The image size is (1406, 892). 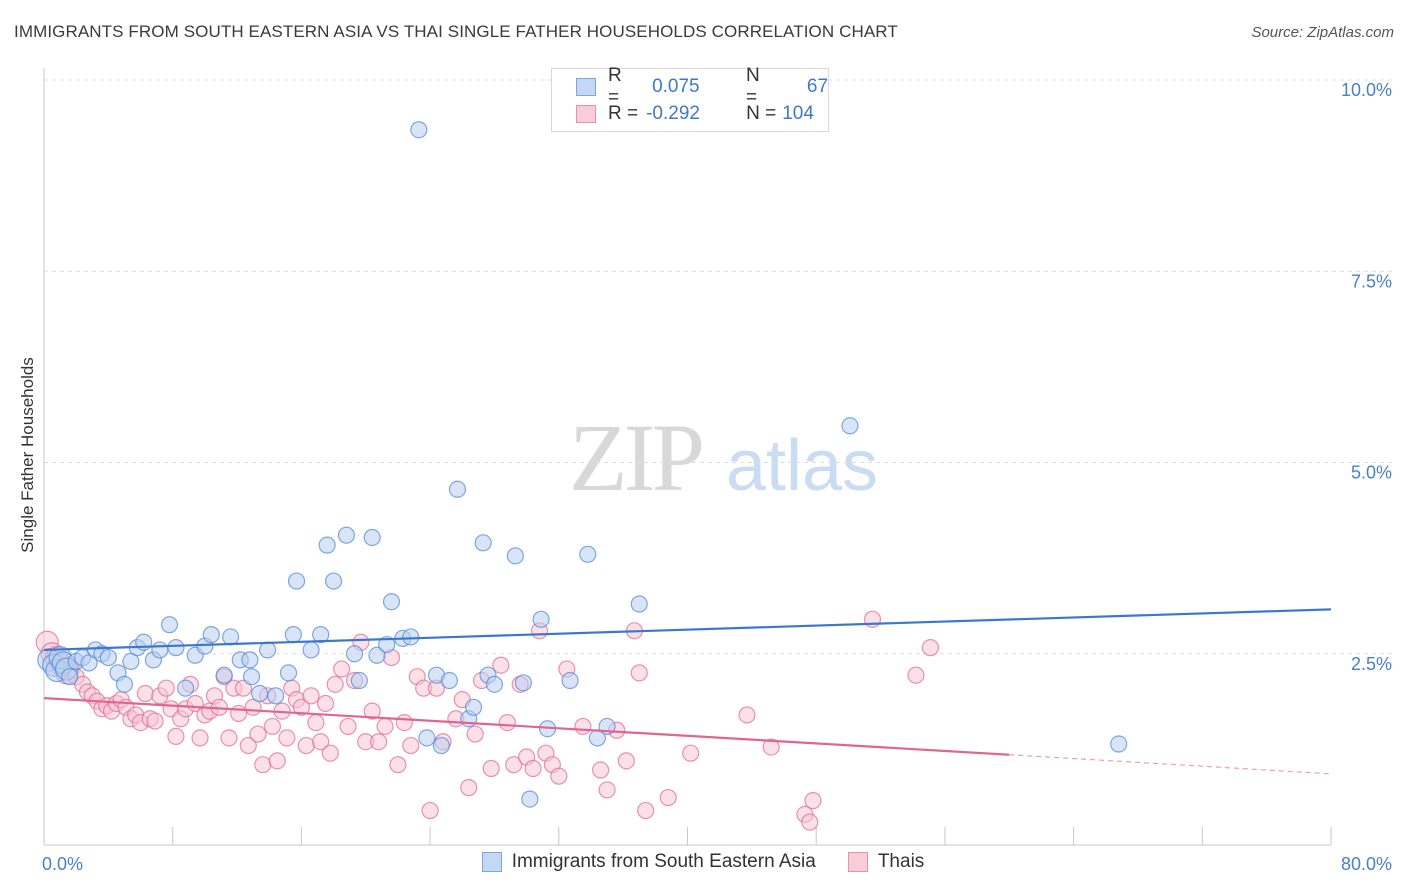 I want to click on thais-trend-extension, so click(x=1170, y=764).